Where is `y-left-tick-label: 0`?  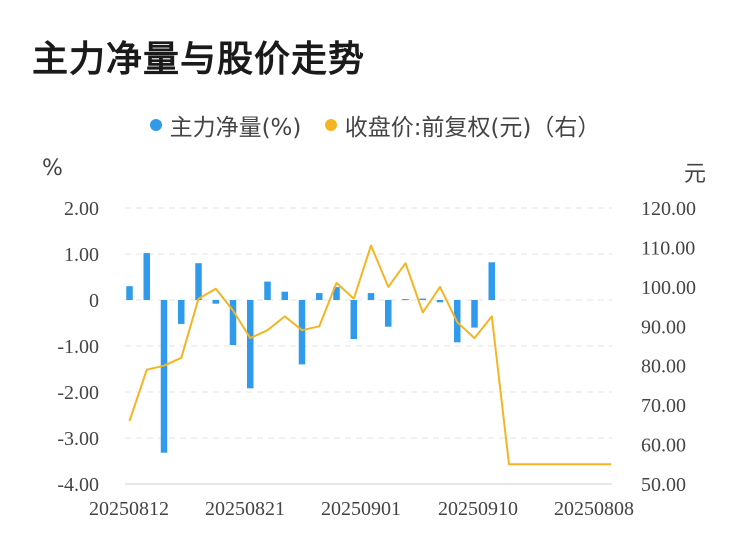 y-left-tick-label: 0 is located at coordinates (94, 301).